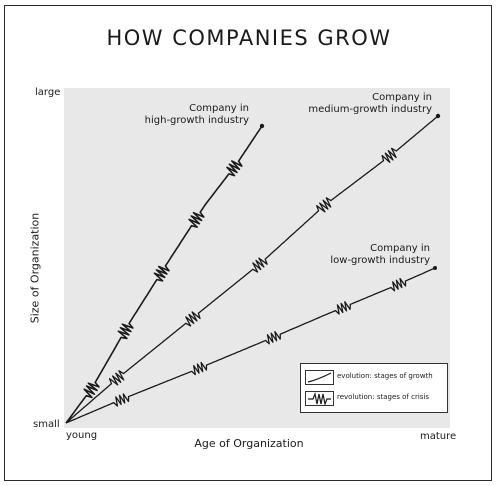  What do you see at coordinates (370, 109) in the screenshot?
I see `medium-growth-annotation-line2: medium-growth industry` at bounding box center [370, 109].